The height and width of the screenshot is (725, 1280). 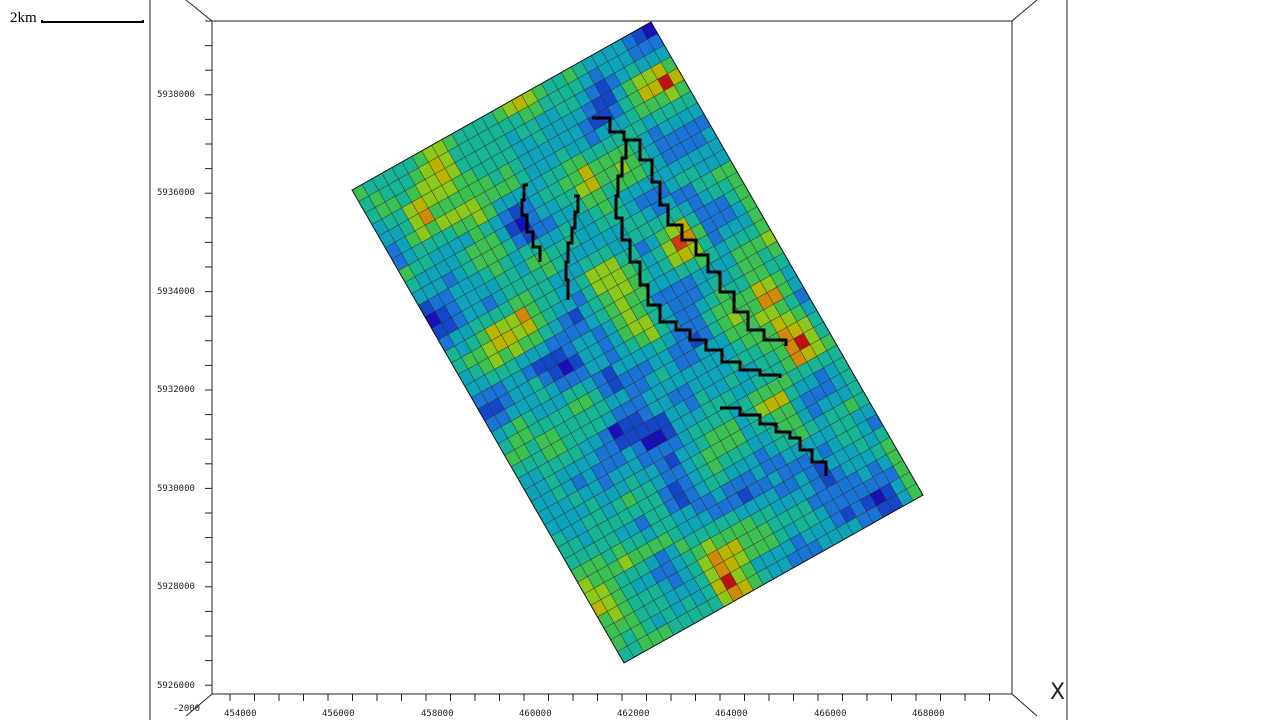 What do you see at coordinates (23, 18) in the screenshot?
I see `scale-label: 2km` at bounding box center [23, 18].